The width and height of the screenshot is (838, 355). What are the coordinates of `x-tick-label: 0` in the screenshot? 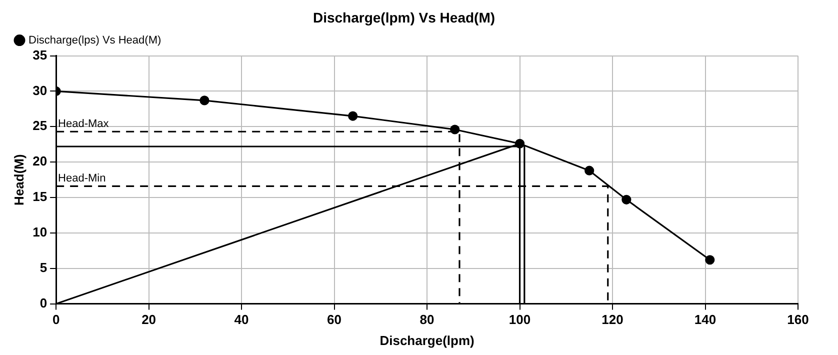 It's located at (56, 320).